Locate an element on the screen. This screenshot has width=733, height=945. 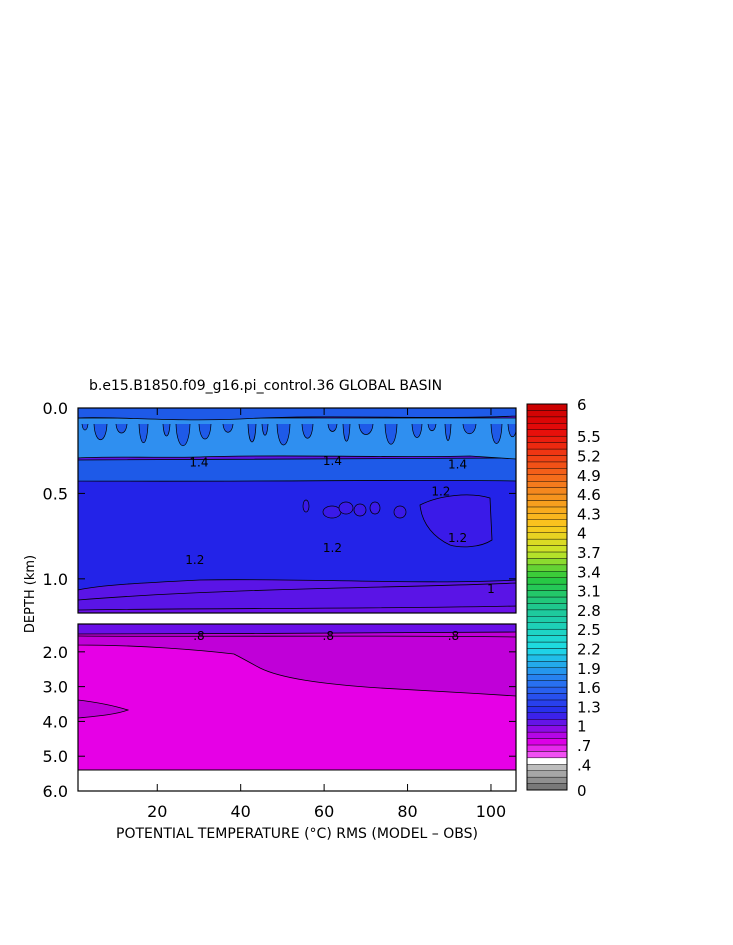
y-tick-label: 3.0 is located at coordinates (55, 687).